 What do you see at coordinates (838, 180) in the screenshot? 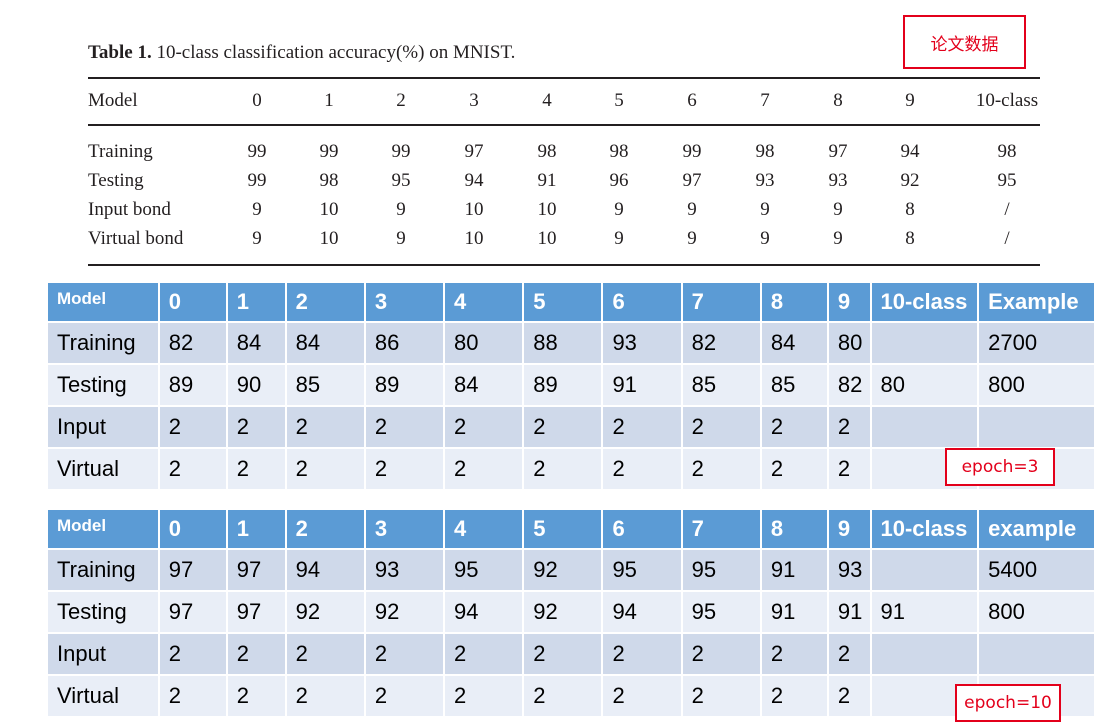
I see `table-cell: 93` at bounding box center [838, 180].